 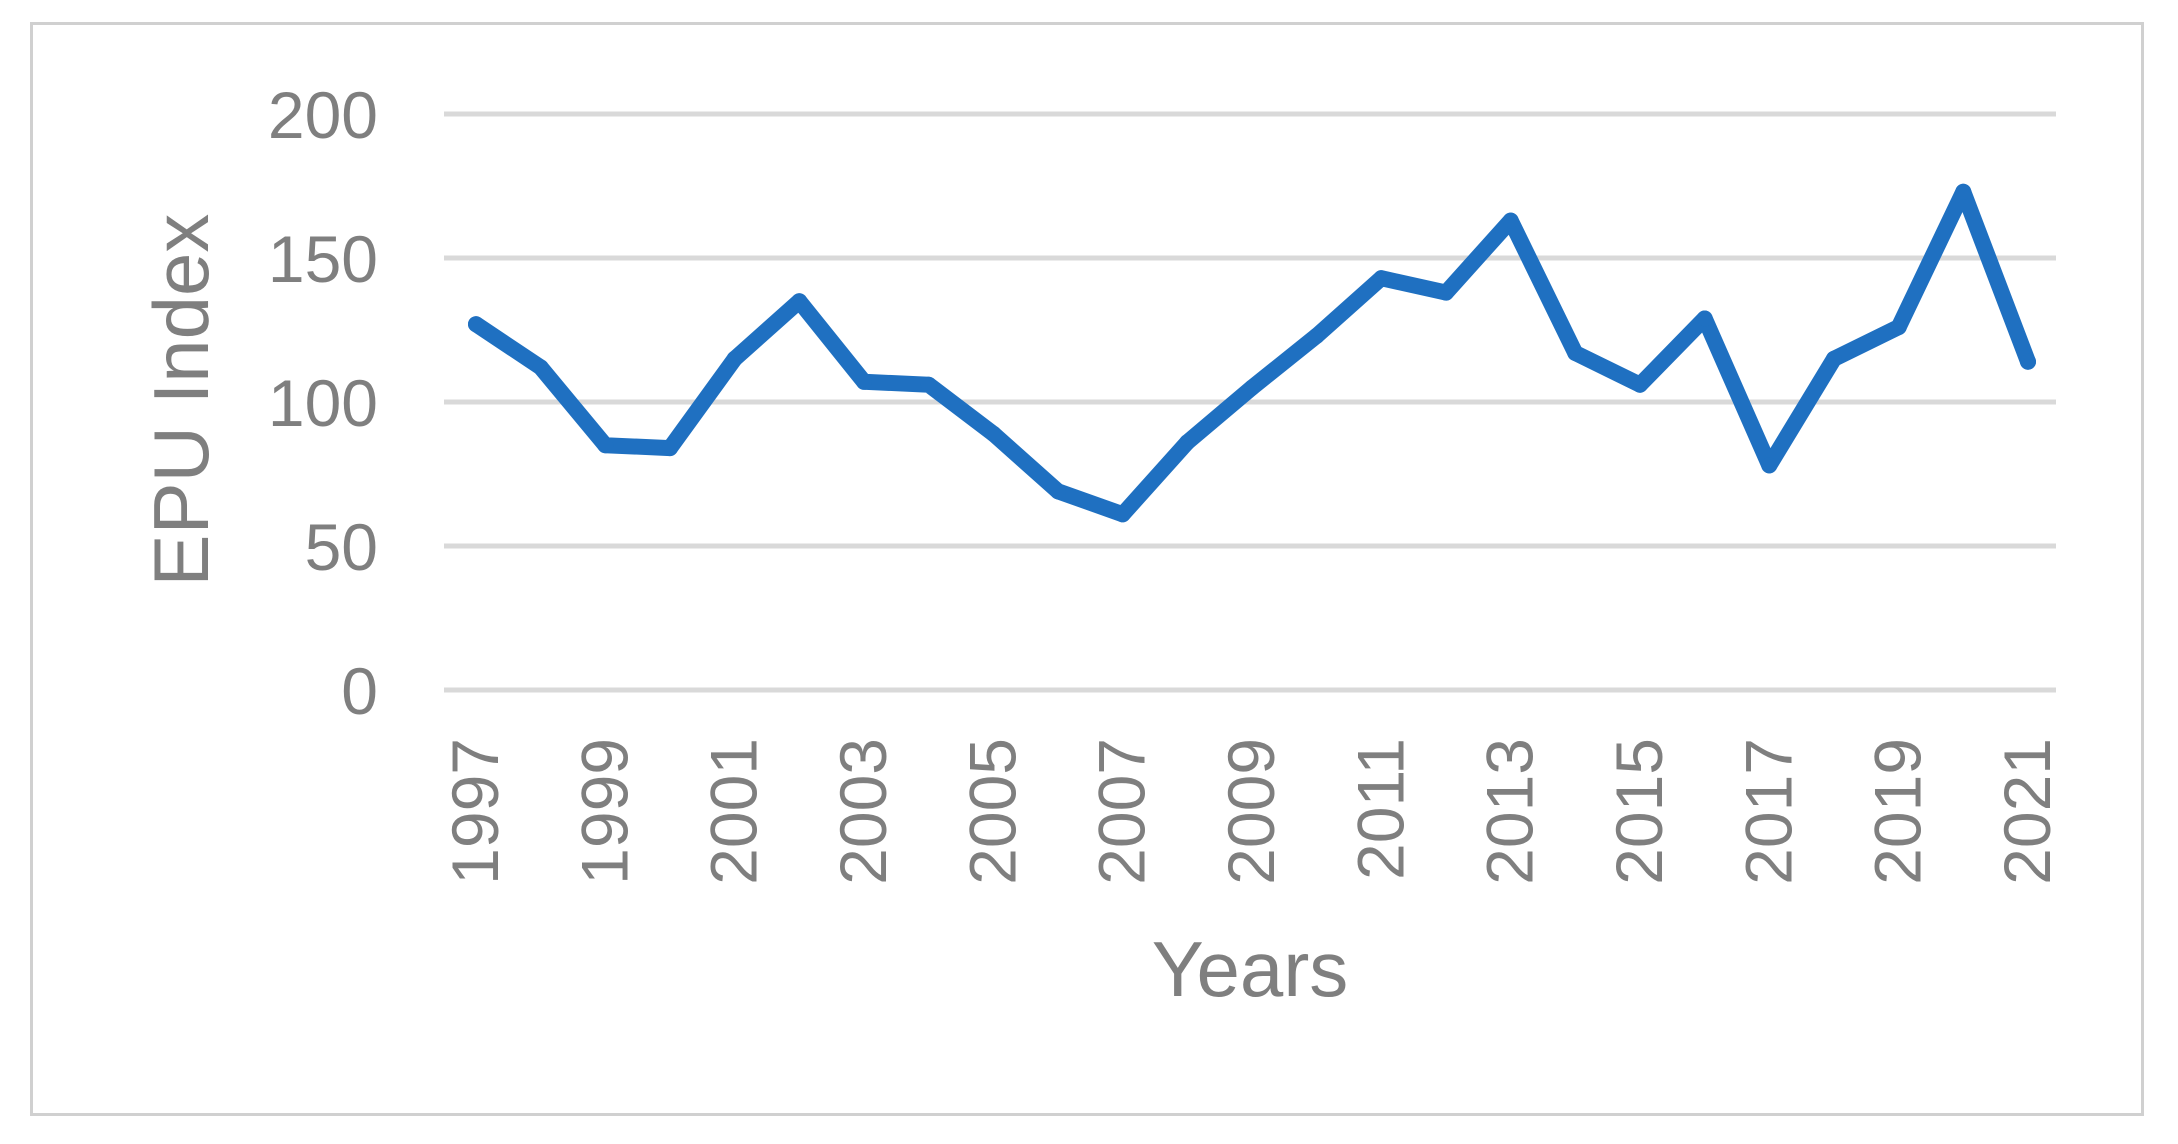 I want to click on x-tick-label: 2011, so click(x=1380, y=809).